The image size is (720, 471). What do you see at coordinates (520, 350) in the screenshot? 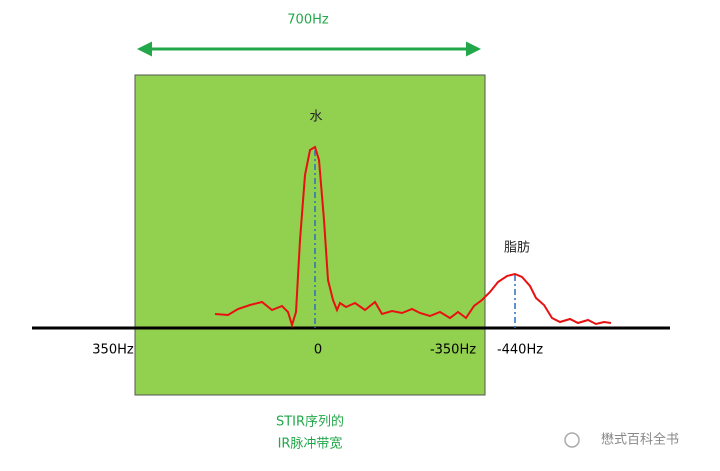
I see `axis-label: -440Hz` at bounding box center [520, 350].